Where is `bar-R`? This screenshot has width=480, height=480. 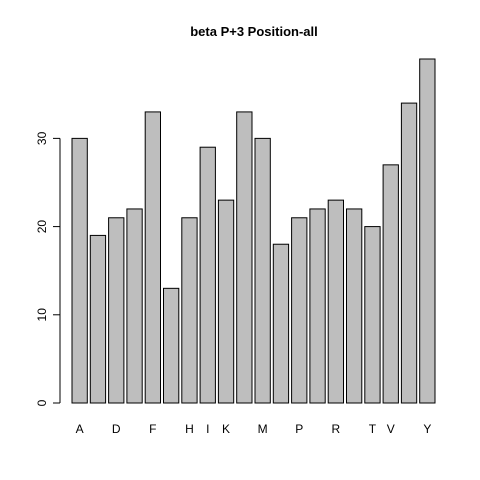 bar-R is located at coordinates (336, 301).